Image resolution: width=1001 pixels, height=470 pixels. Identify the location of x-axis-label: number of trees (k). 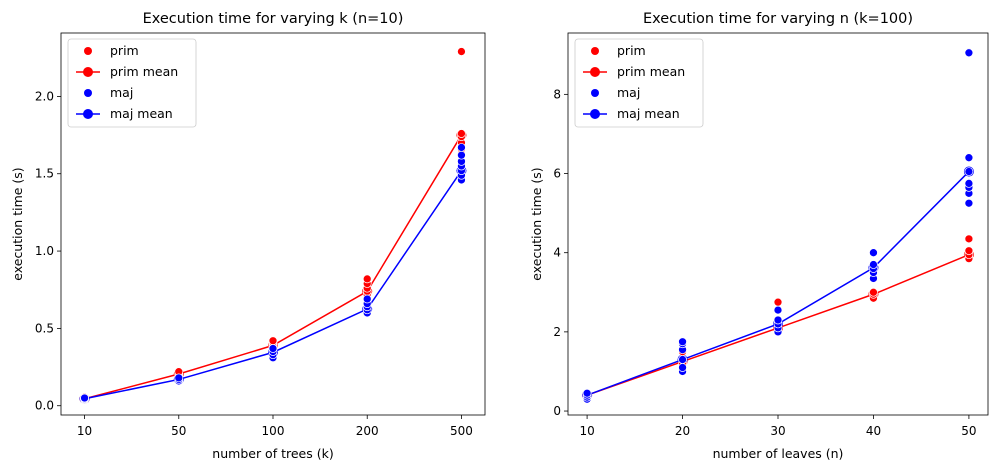
(272, 453).